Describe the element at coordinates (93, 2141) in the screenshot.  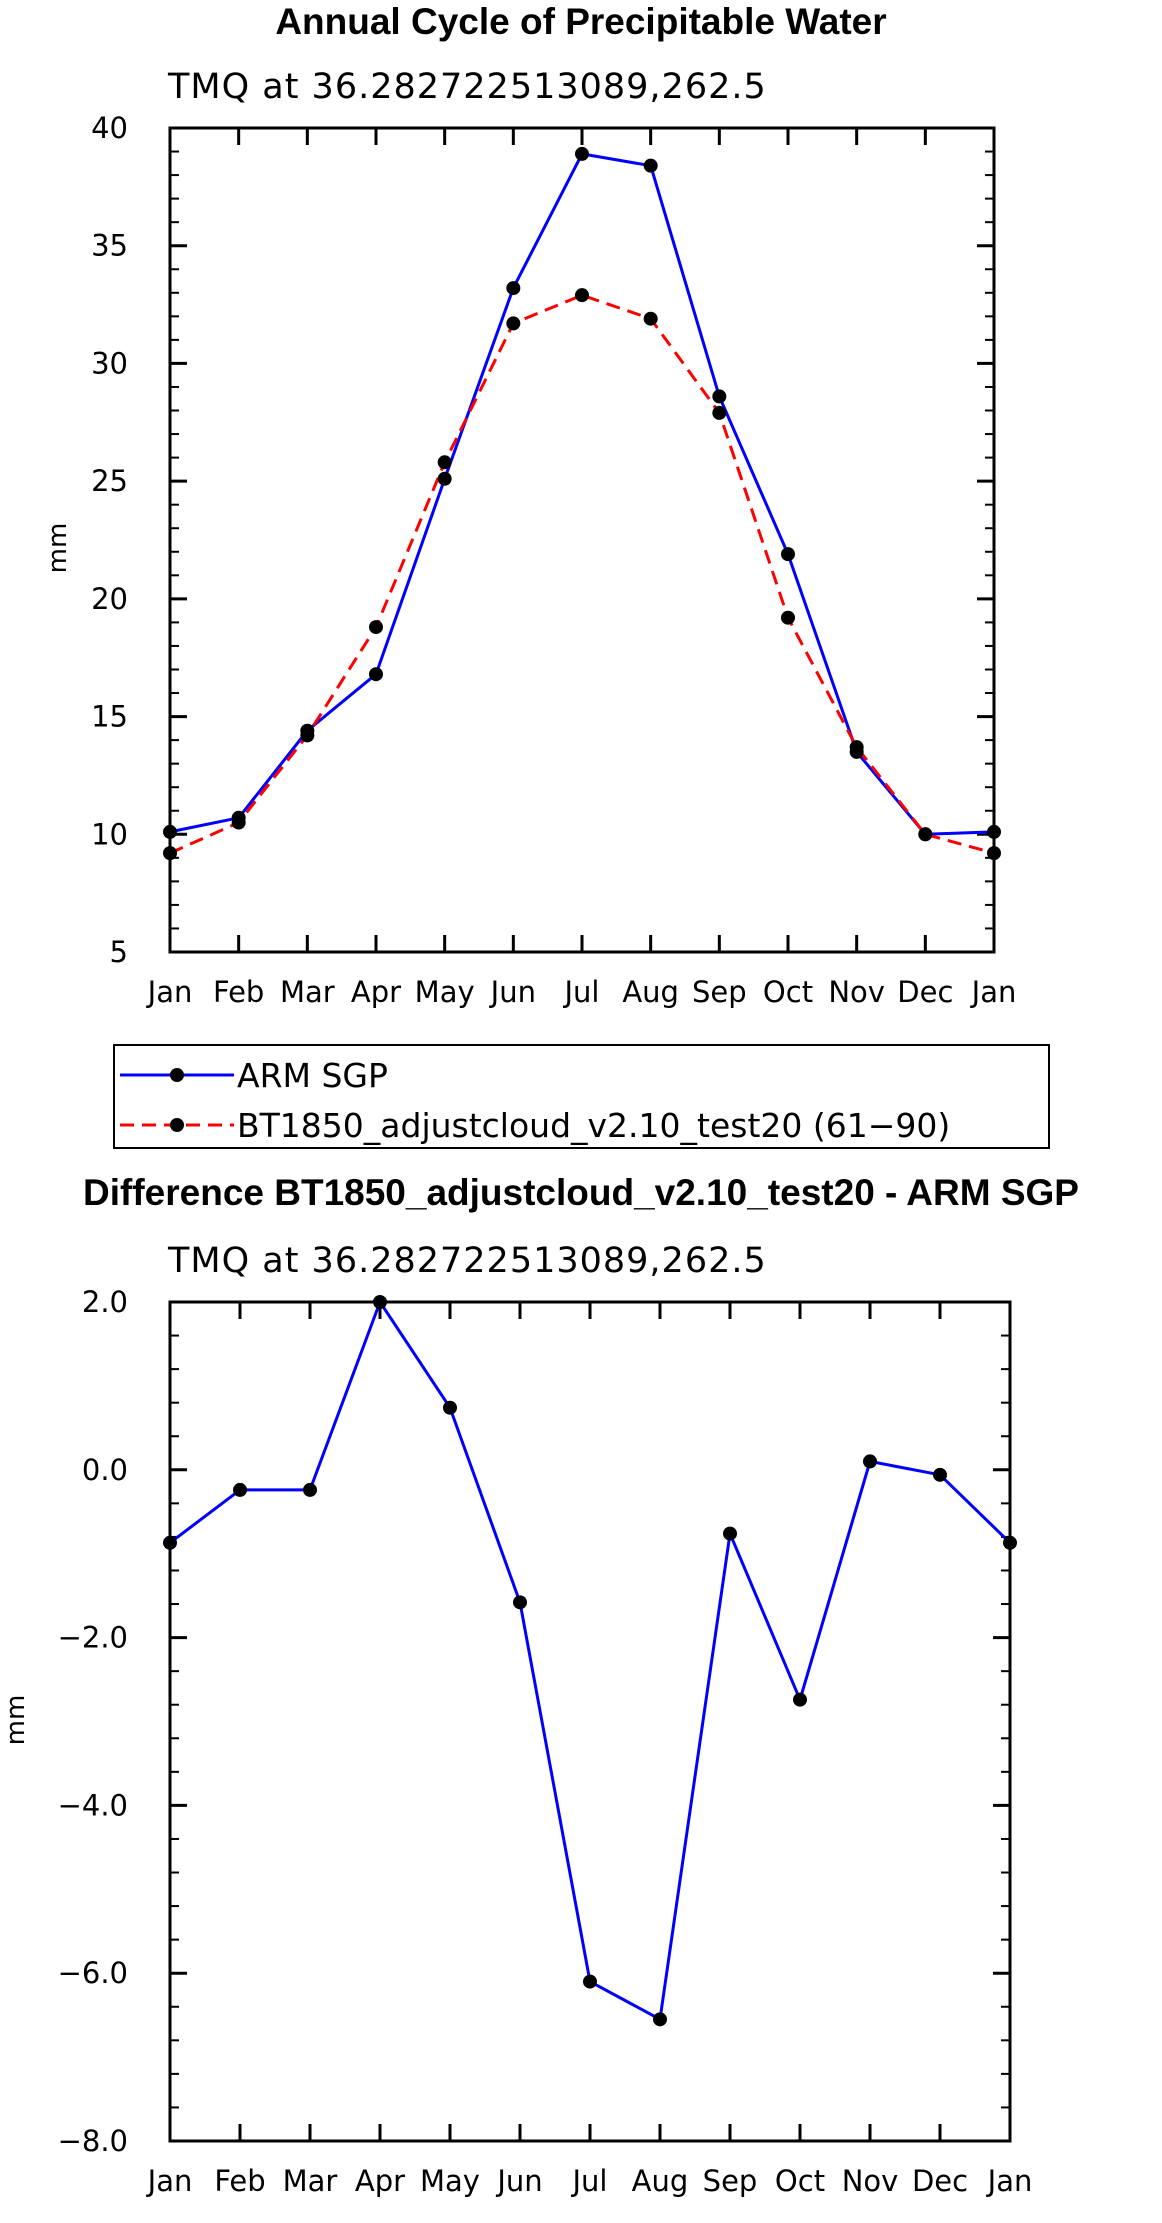
I see `y-tick-label: −8.0` at that location.